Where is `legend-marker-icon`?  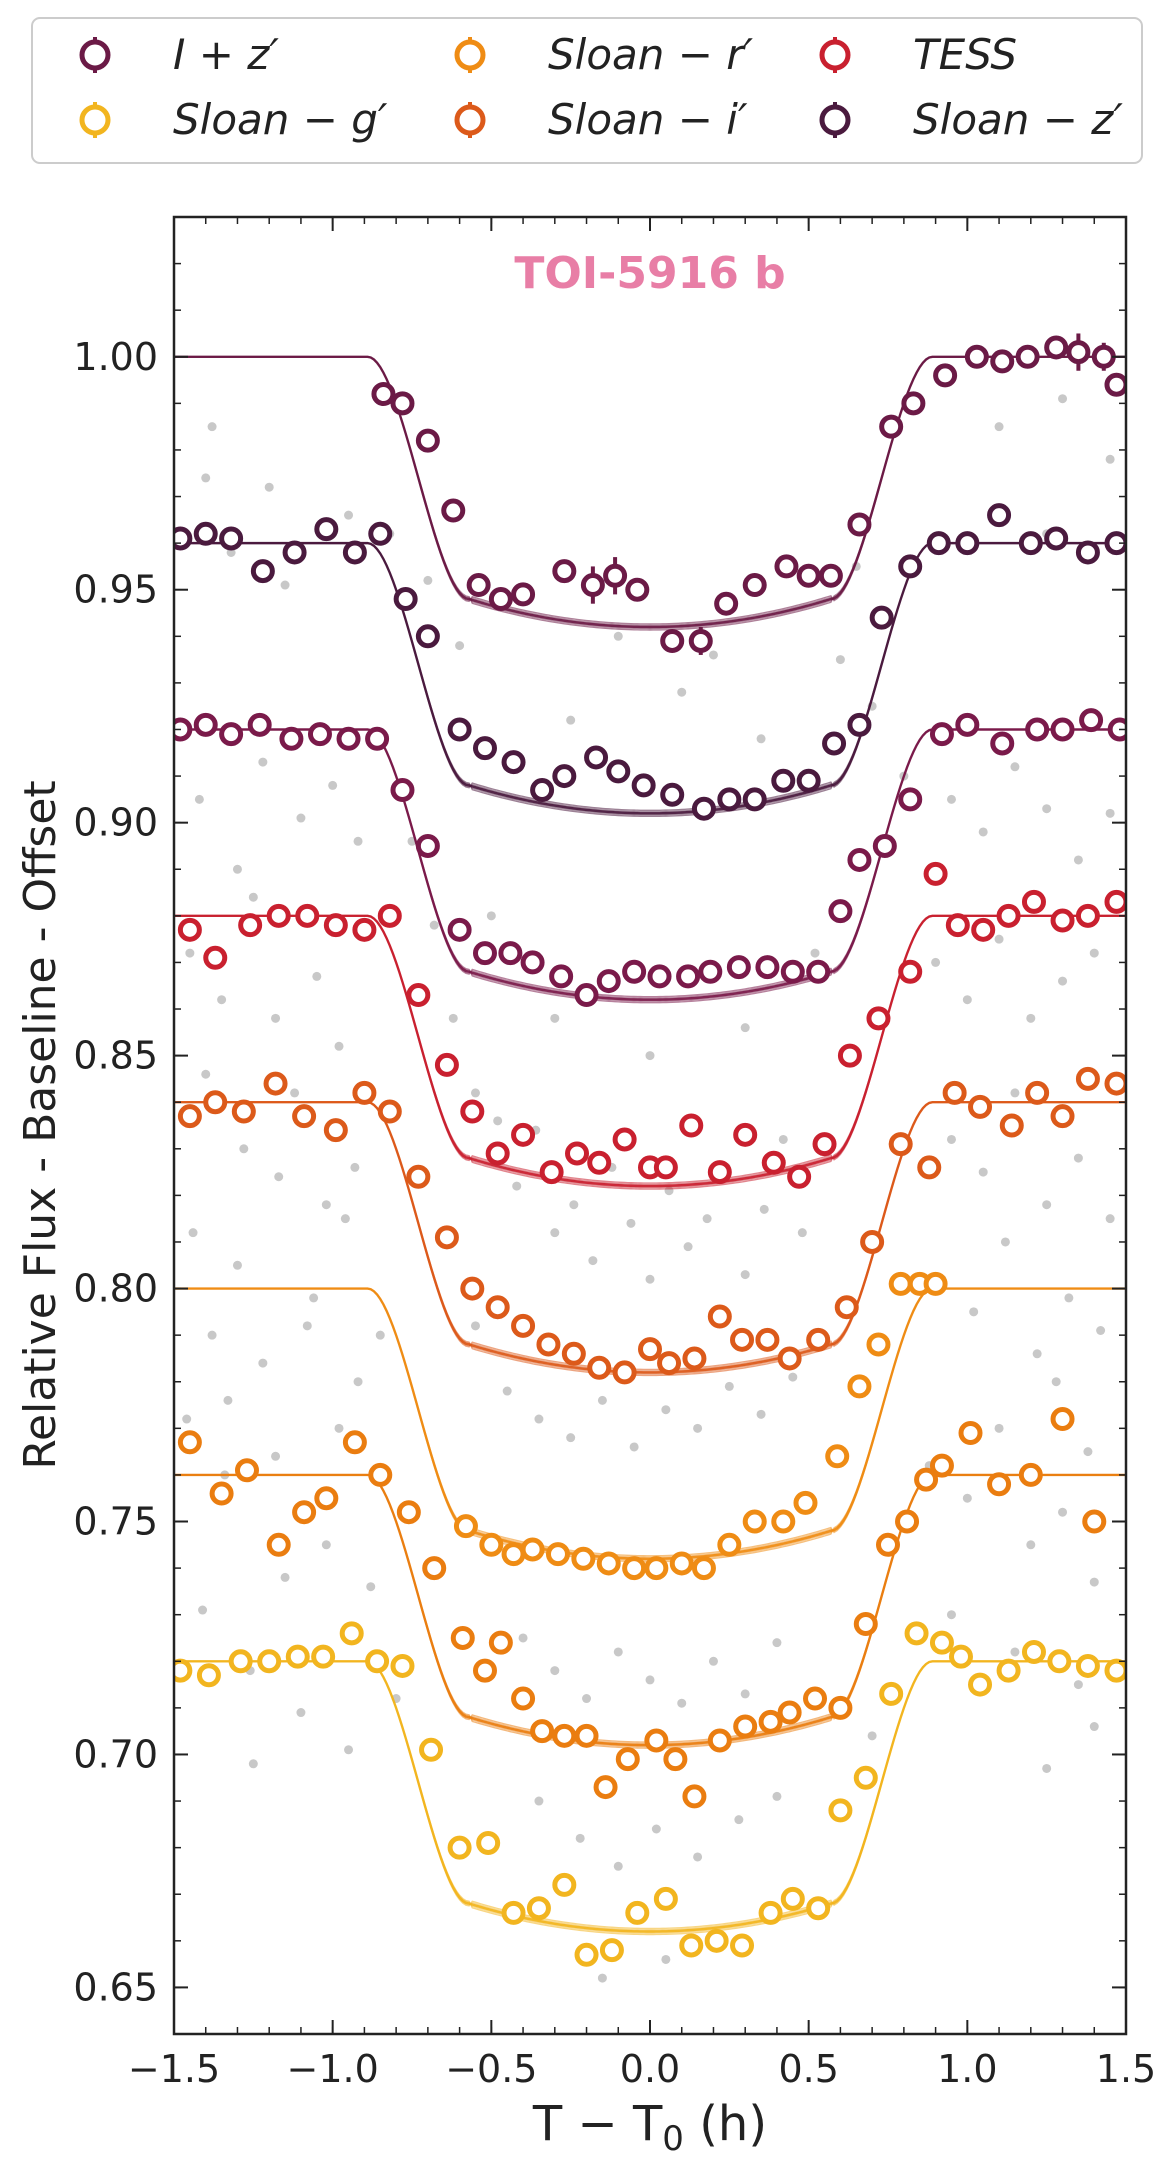 legend-marker-icon is located at coordinates (95, 120).